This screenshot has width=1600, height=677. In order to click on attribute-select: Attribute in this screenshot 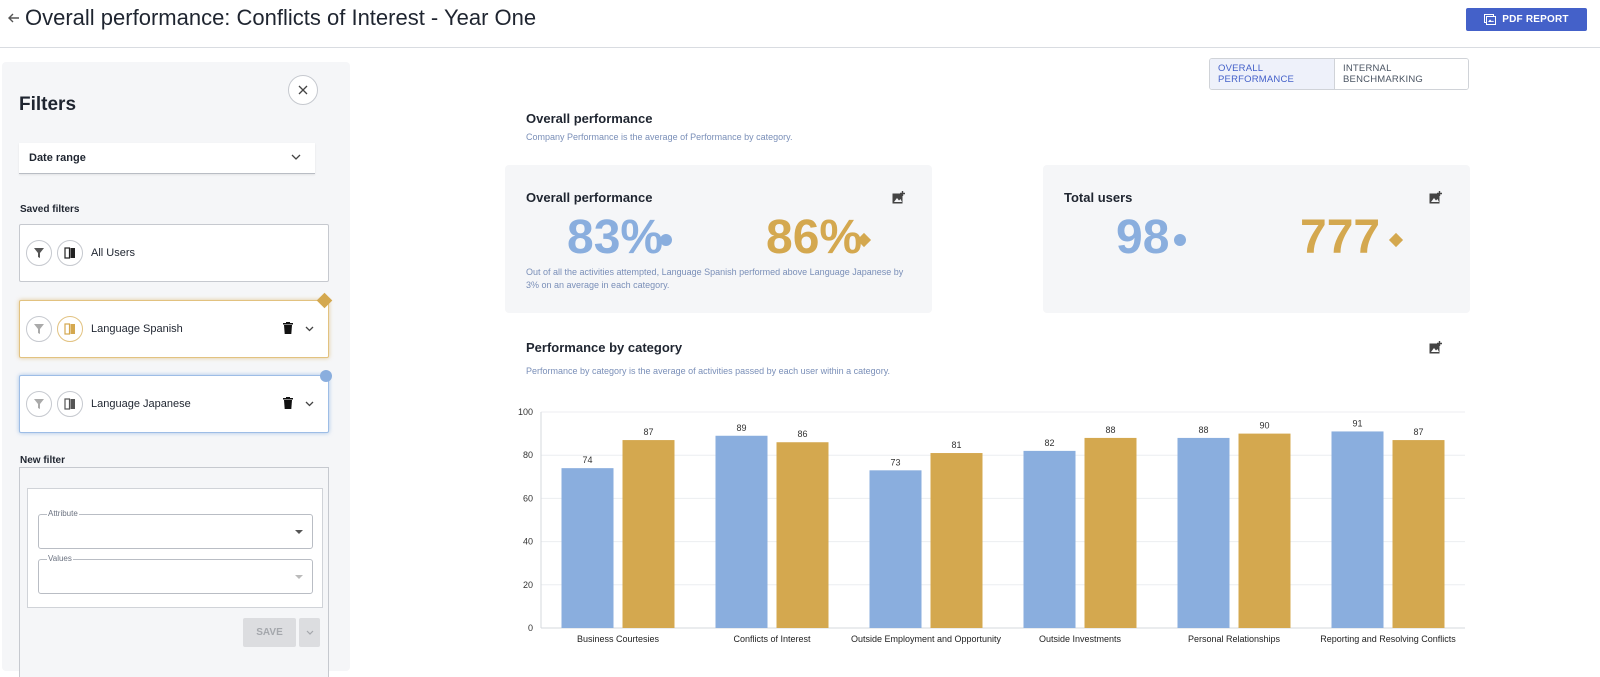, I will do `click(175, 529)`.